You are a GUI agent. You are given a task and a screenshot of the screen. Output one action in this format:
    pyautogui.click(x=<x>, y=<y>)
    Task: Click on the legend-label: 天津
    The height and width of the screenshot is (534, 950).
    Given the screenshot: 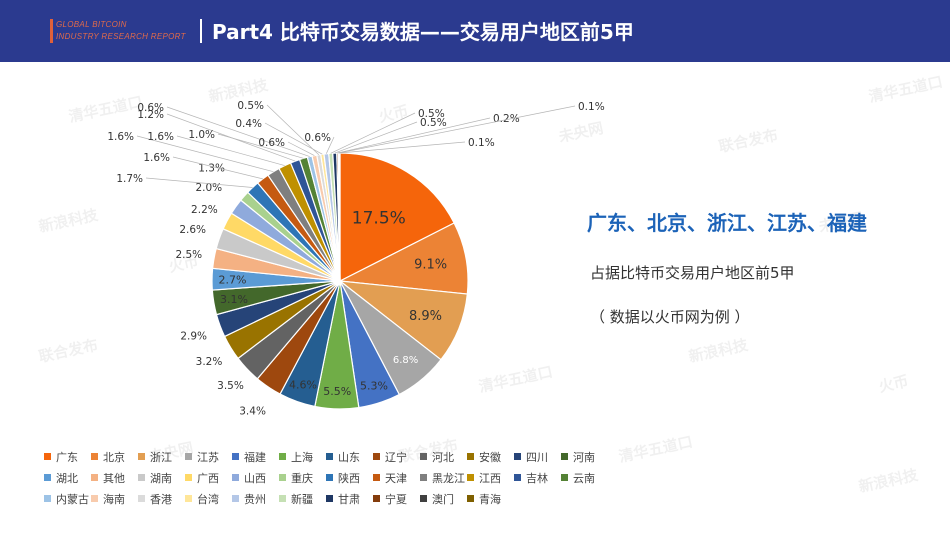 What is the action you would take?
    pyautogui.click(x=396, y=478)
    